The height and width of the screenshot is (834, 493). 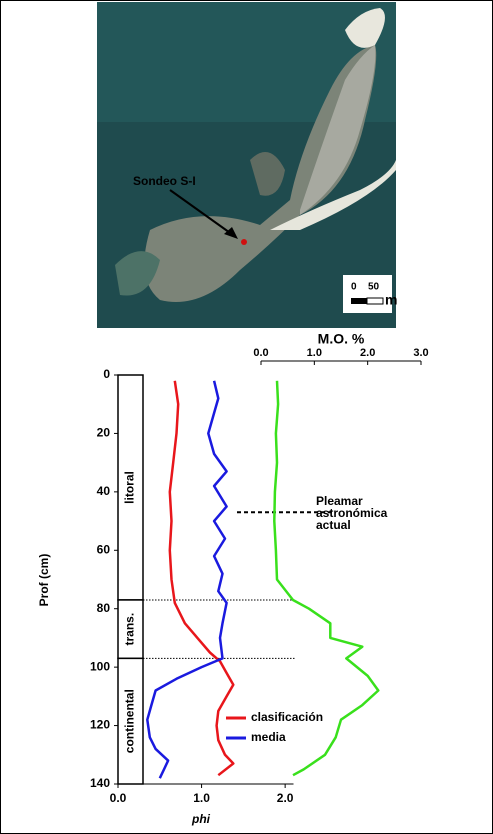 What do you see at coordinates (341, 339) in the screenshot?
I see `x2-axis-label: M.O. %` at bounding box center [341, 339].